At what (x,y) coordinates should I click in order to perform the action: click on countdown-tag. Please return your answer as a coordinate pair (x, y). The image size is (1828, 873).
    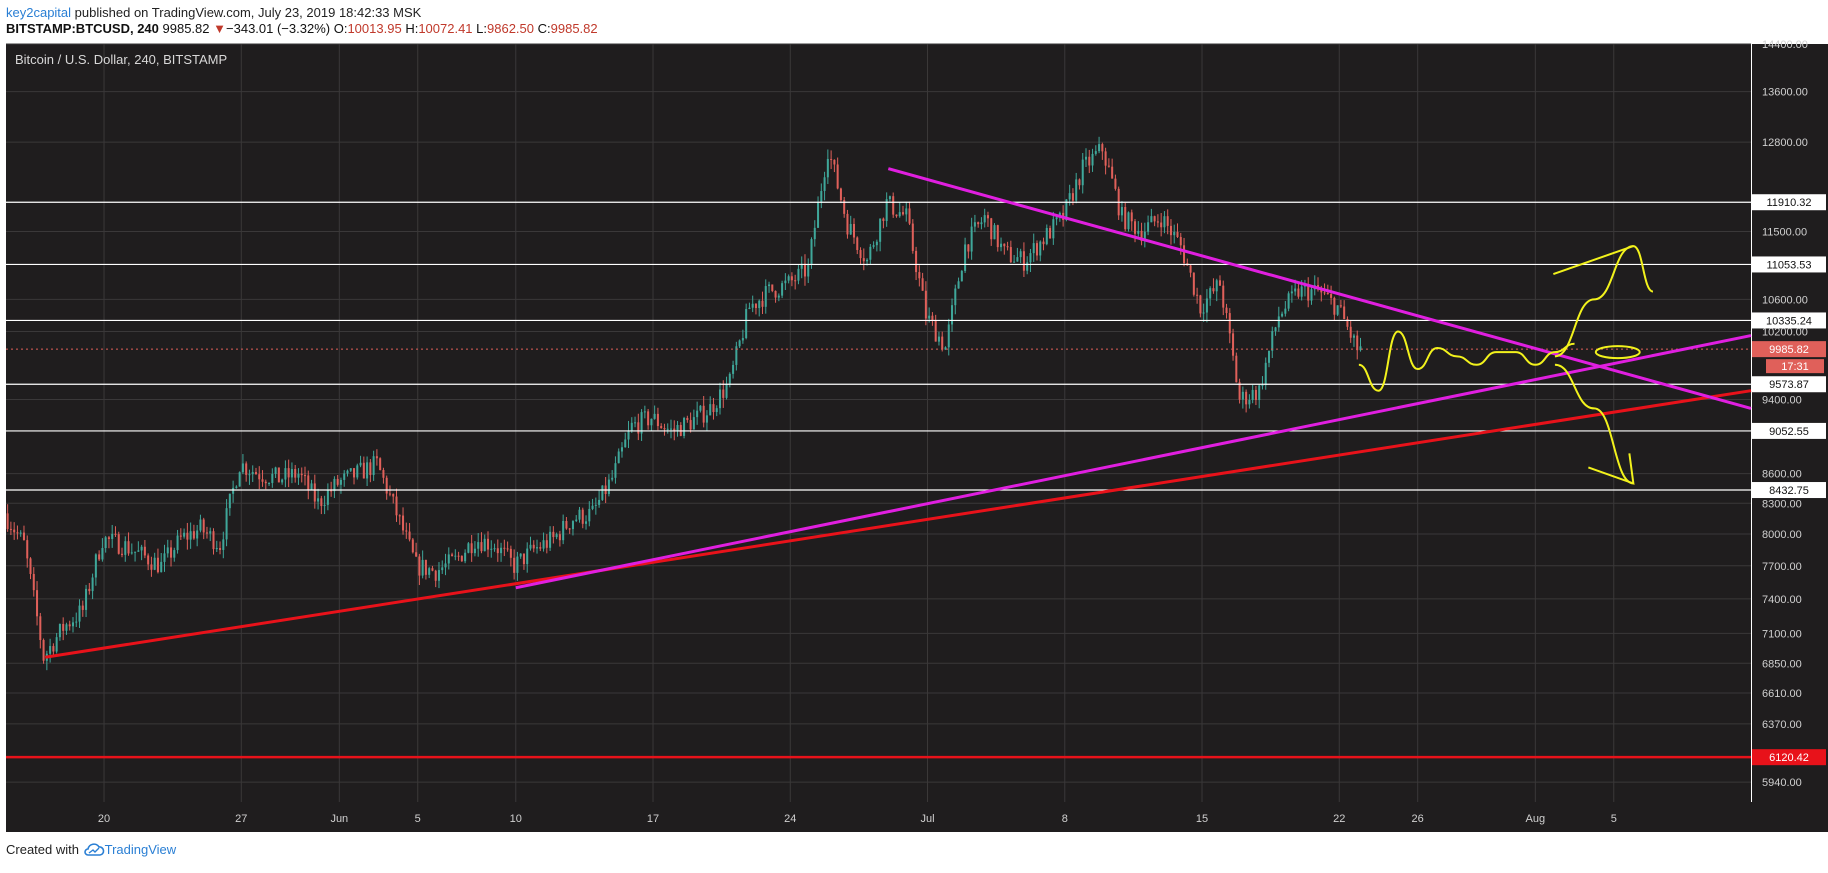
    Looking at the image, I should click on (1795, 366).